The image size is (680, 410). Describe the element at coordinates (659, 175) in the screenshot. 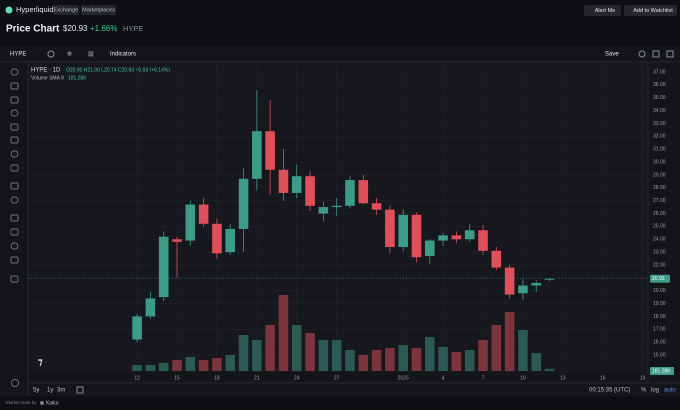

I see `y-tick-label: 29.00` at that location.